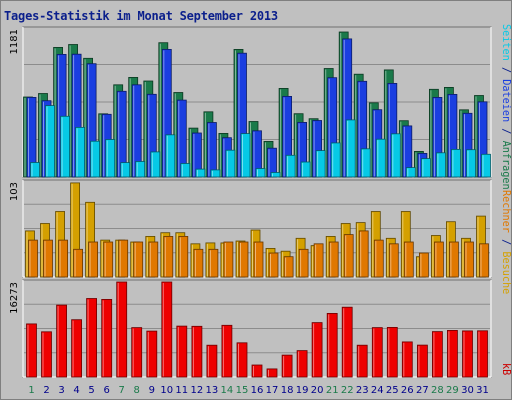 This screenshot has height=400, width=512. I want to click on x-tick-label-day-1: 1, so click(31, 390).